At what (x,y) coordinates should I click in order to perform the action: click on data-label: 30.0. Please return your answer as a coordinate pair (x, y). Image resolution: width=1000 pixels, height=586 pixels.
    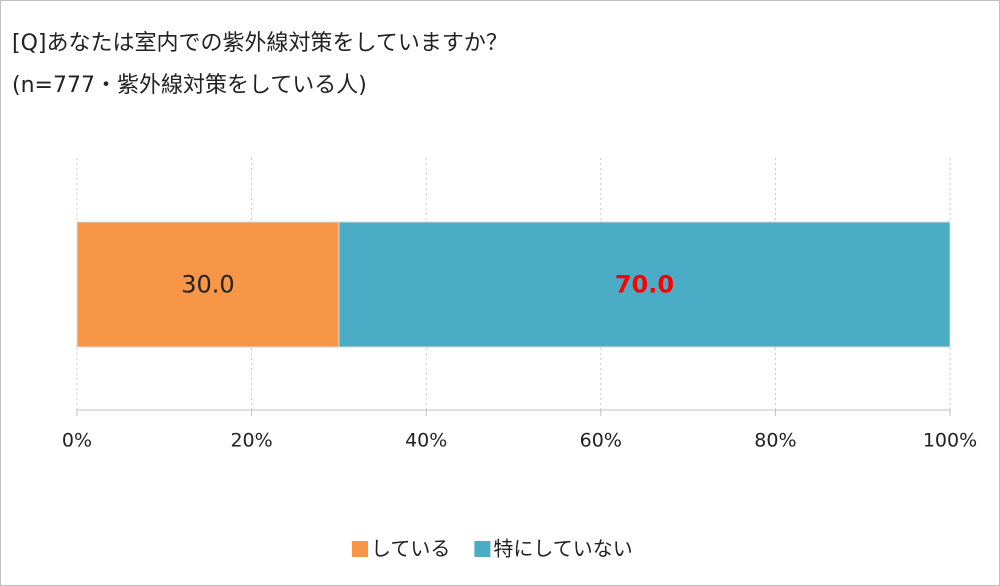
    Looking at the image, I should click on (207, 285).